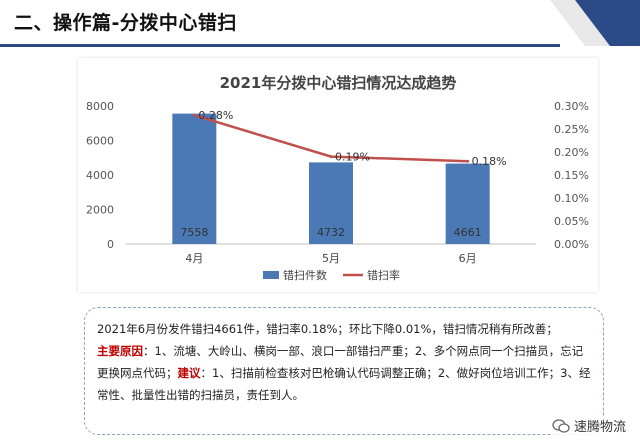 The height and width of the screenshot is (445, 640). What do you see at coordinates (468, 232) in the screenshot?
I see `bar-data-label: 4661` at bounding box center [468, 232].